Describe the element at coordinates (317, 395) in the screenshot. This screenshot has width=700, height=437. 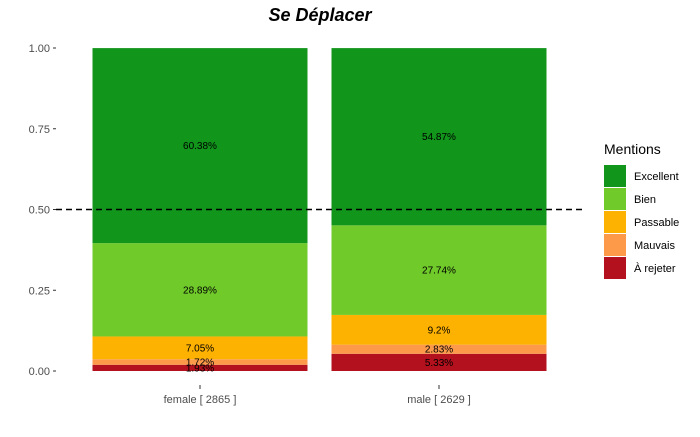
I see `x-axis: female [ 2865 ] male [ 2629 ]` at that location.